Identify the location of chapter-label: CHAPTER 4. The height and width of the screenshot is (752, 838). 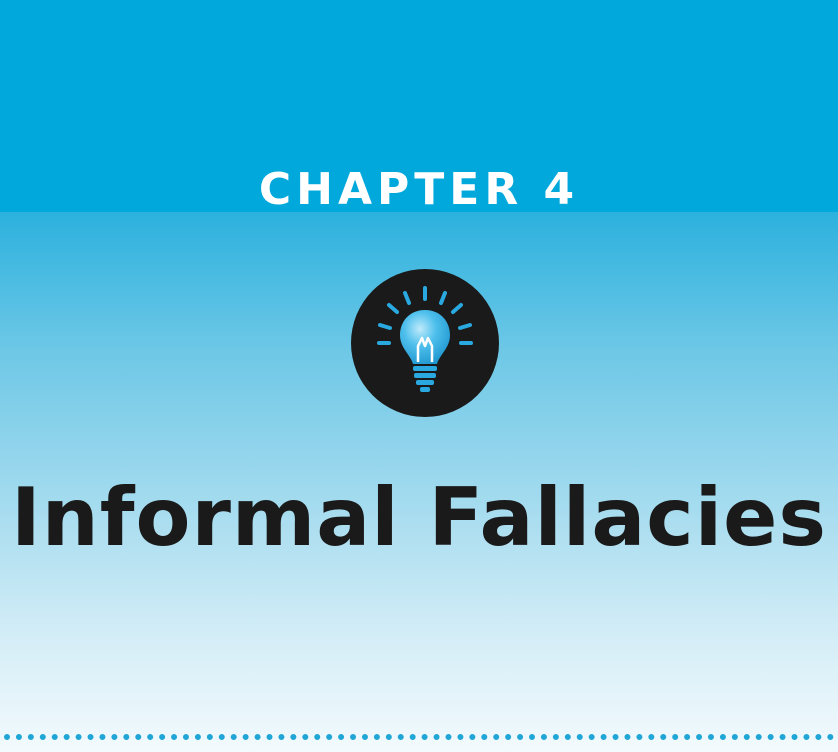
(419, 189).